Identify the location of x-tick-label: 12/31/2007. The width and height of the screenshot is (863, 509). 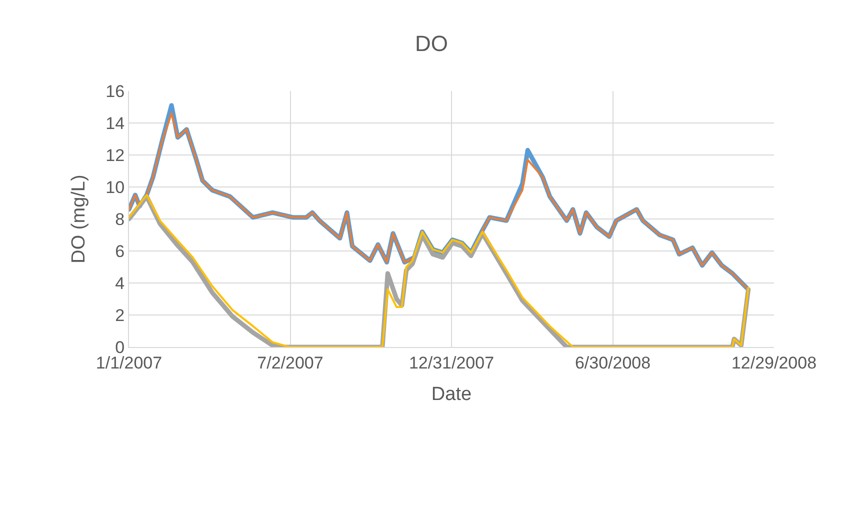
(451, 362).